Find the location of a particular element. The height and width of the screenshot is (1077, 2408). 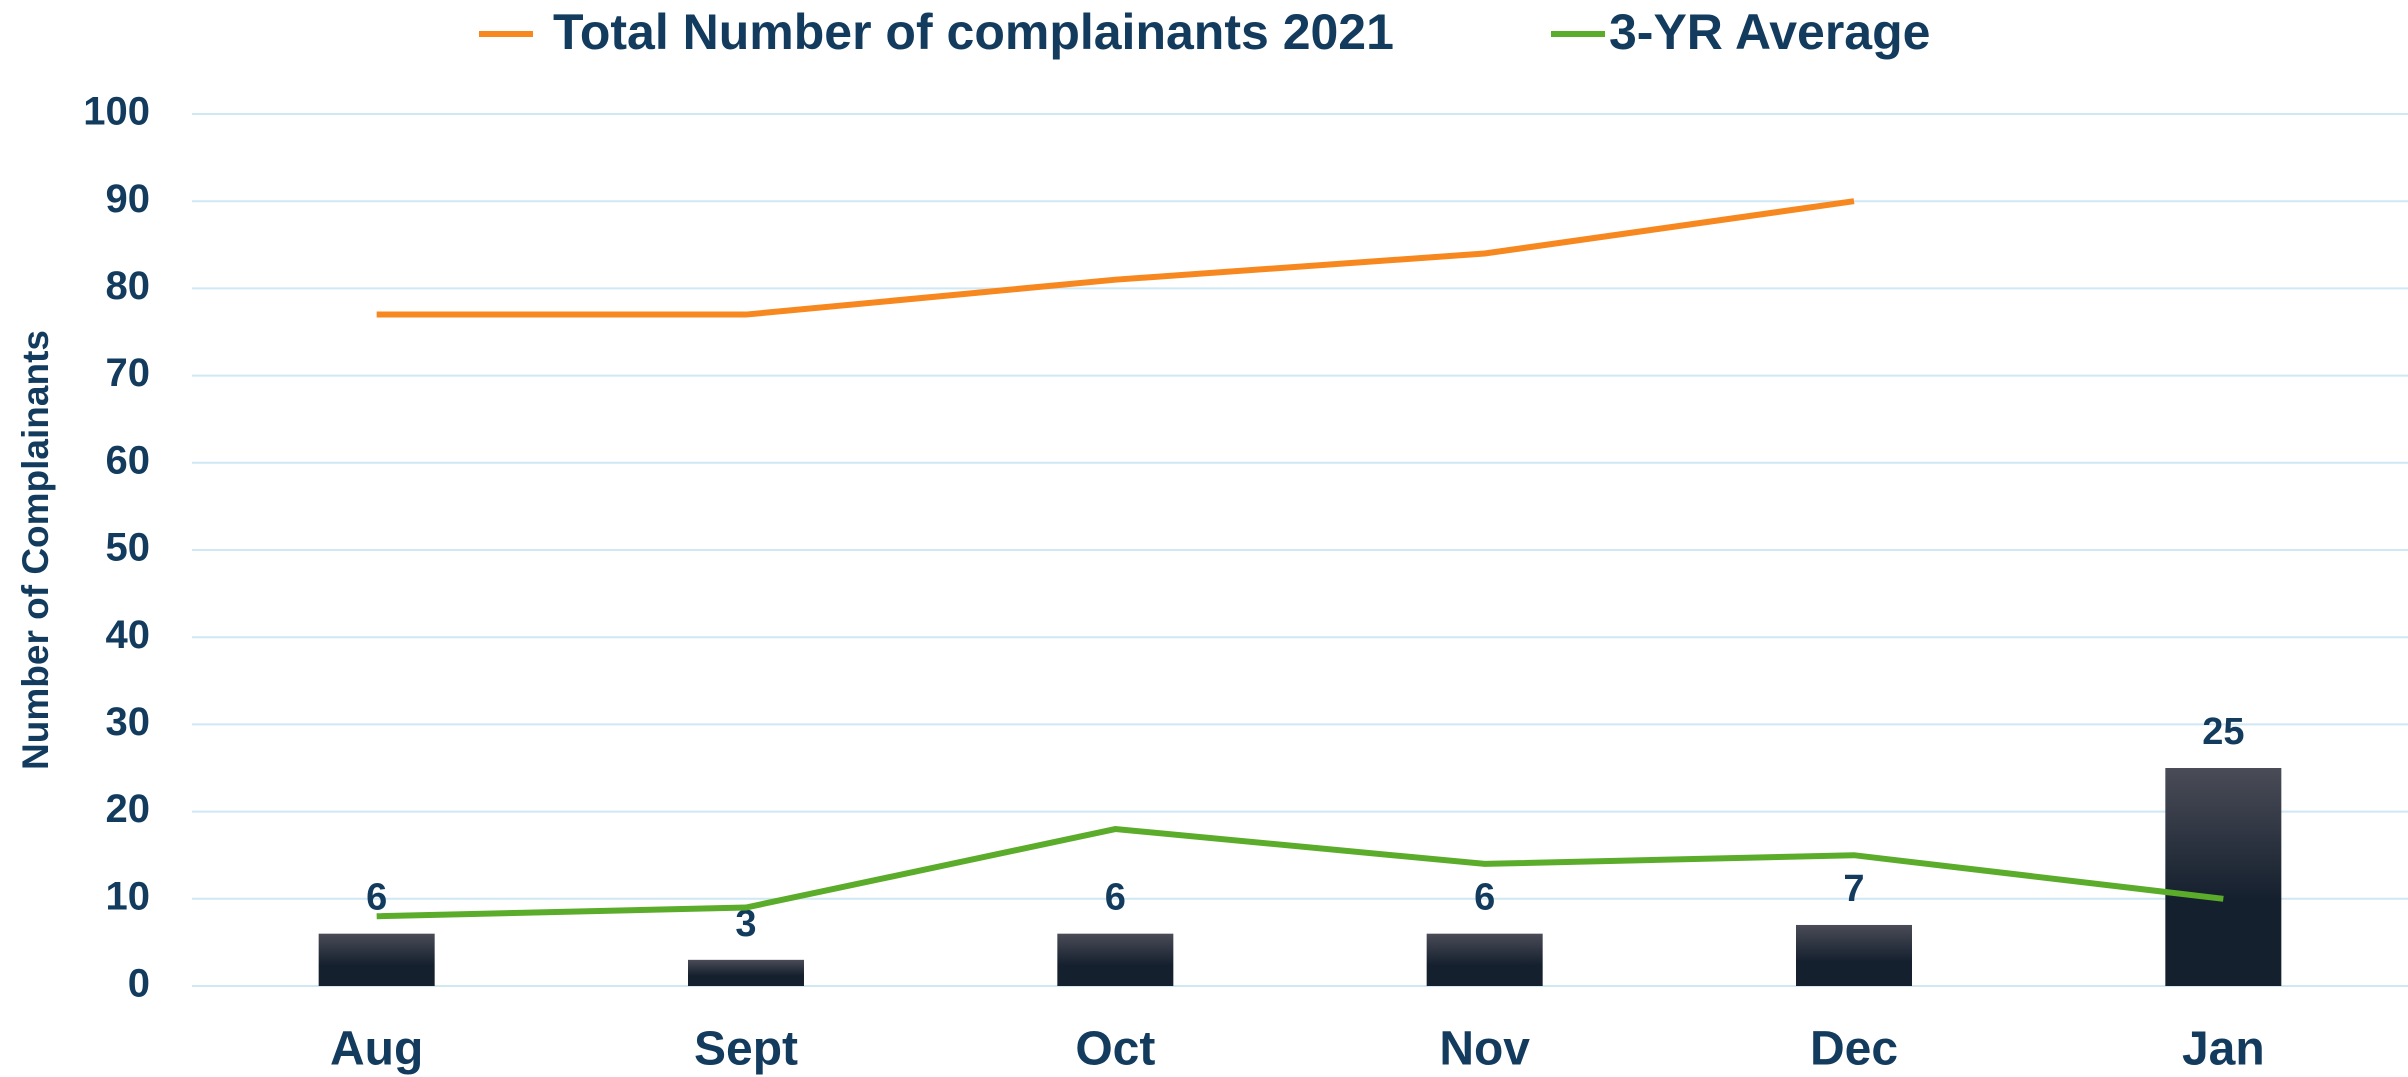

legend-label: Total Number of complainants 2021 is located at coordinates (973, 32).